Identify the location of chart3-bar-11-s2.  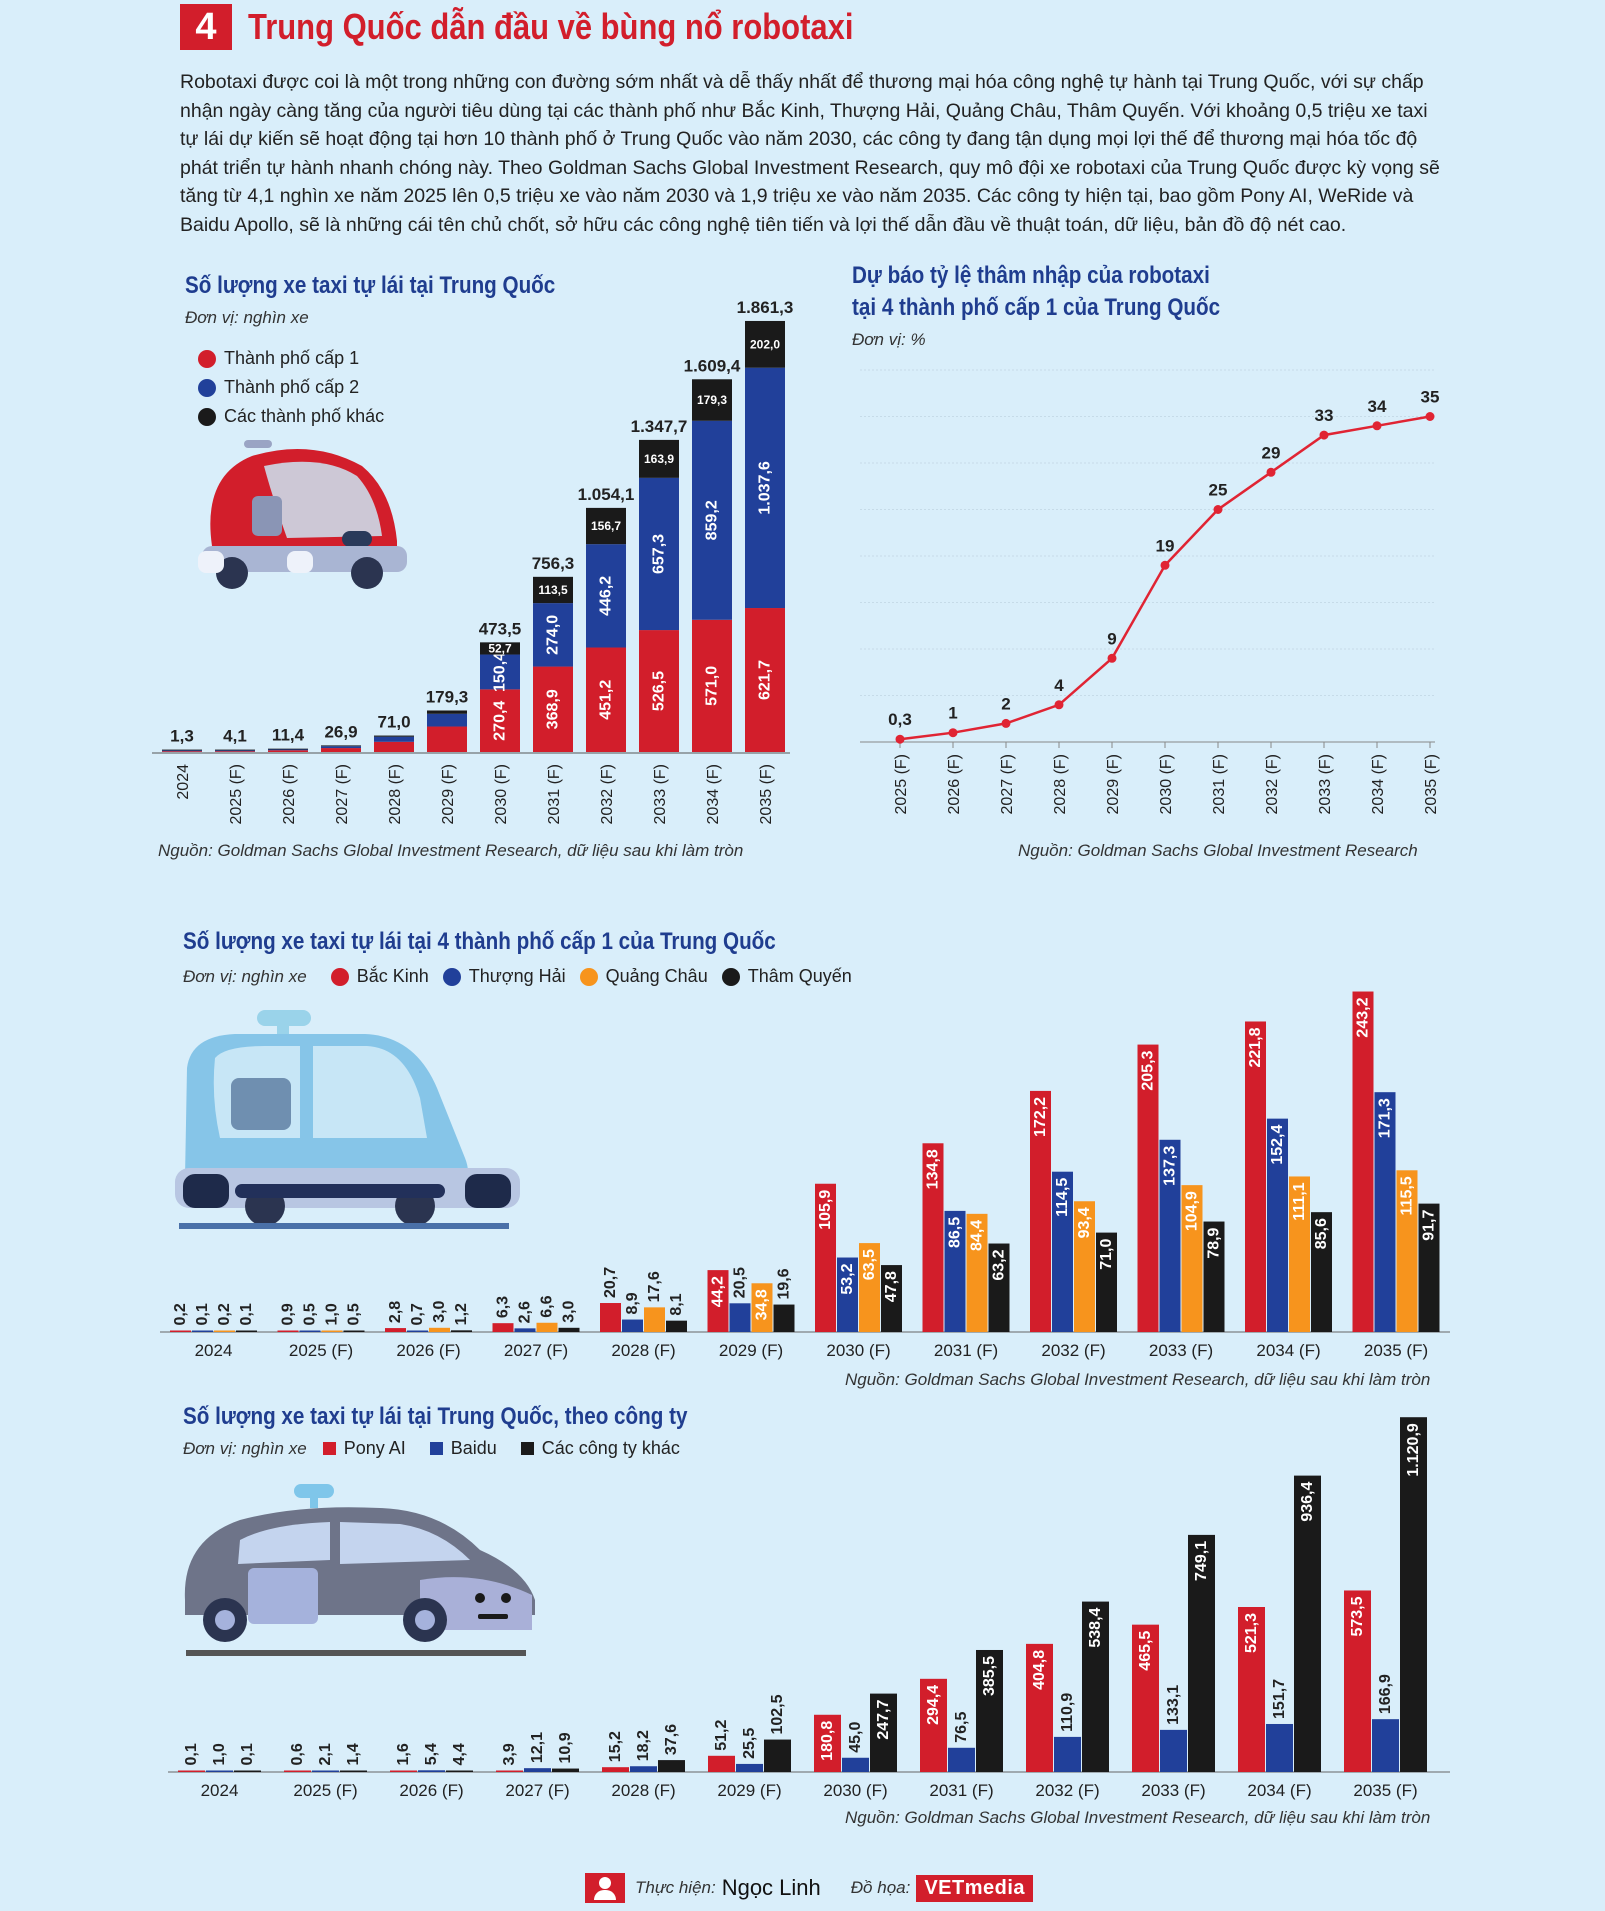
(1407, 1251).